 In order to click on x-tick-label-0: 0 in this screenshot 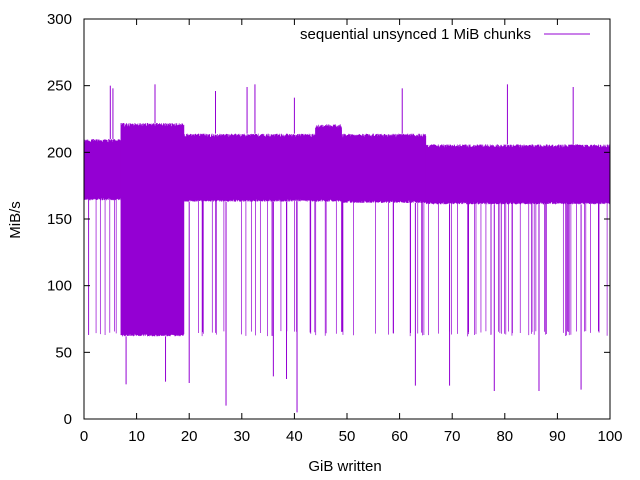, I will do `click(84, 436)`.